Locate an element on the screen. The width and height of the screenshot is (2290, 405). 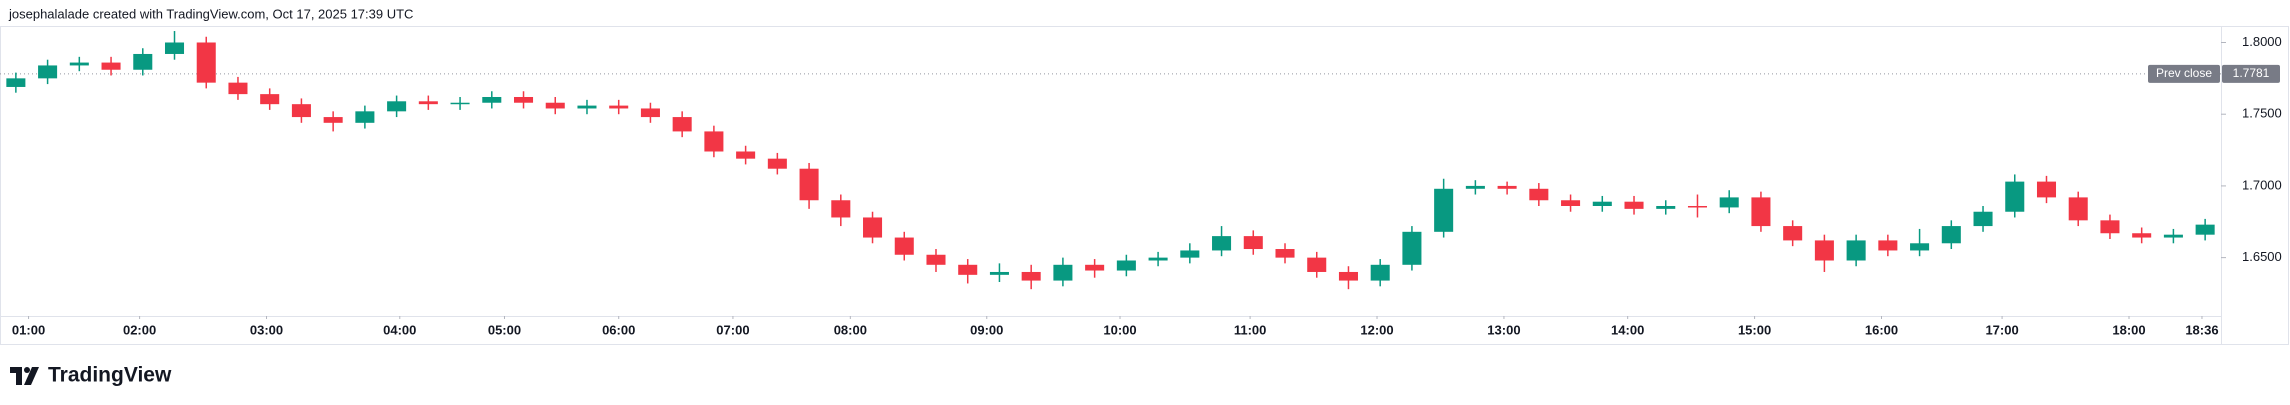
prev-close-tag is located at coordinates (2184, 73).